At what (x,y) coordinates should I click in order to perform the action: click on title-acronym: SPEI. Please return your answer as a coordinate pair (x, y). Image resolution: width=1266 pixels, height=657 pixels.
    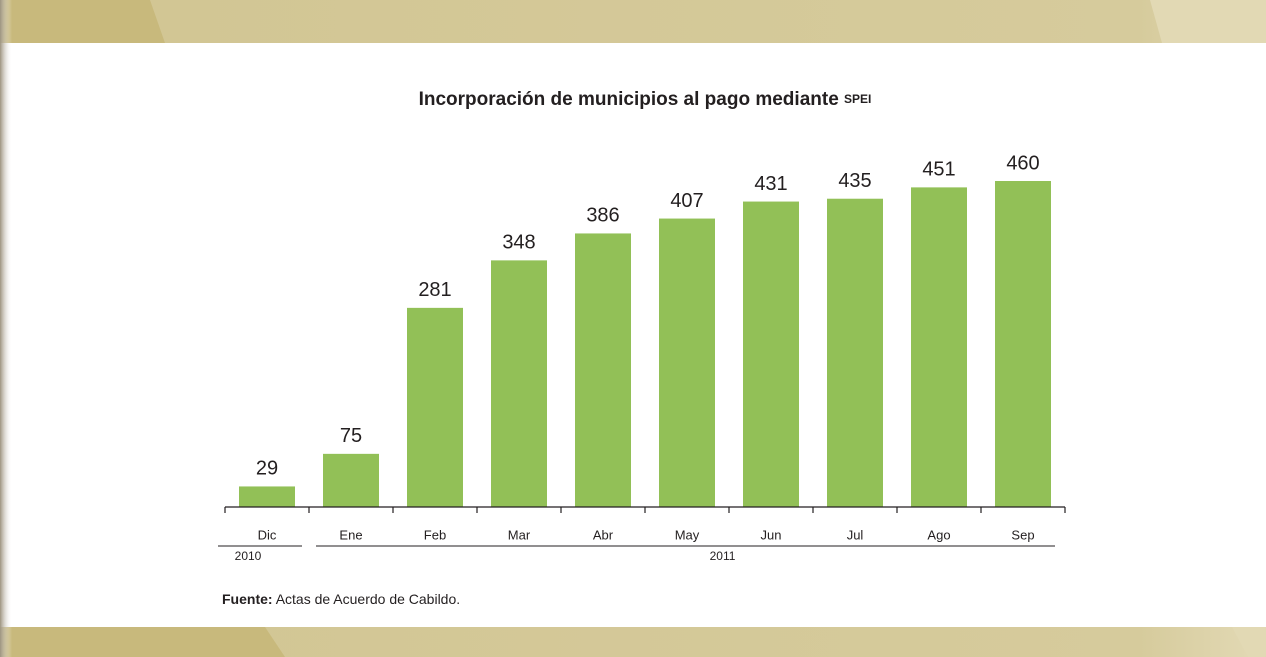
    Looking at the image, I should click on (857, 99).